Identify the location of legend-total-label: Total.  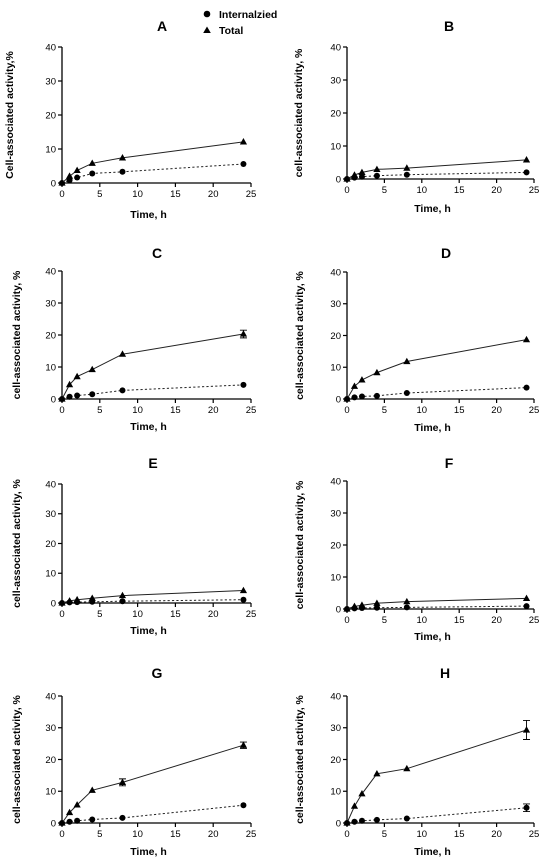
(231, 31).